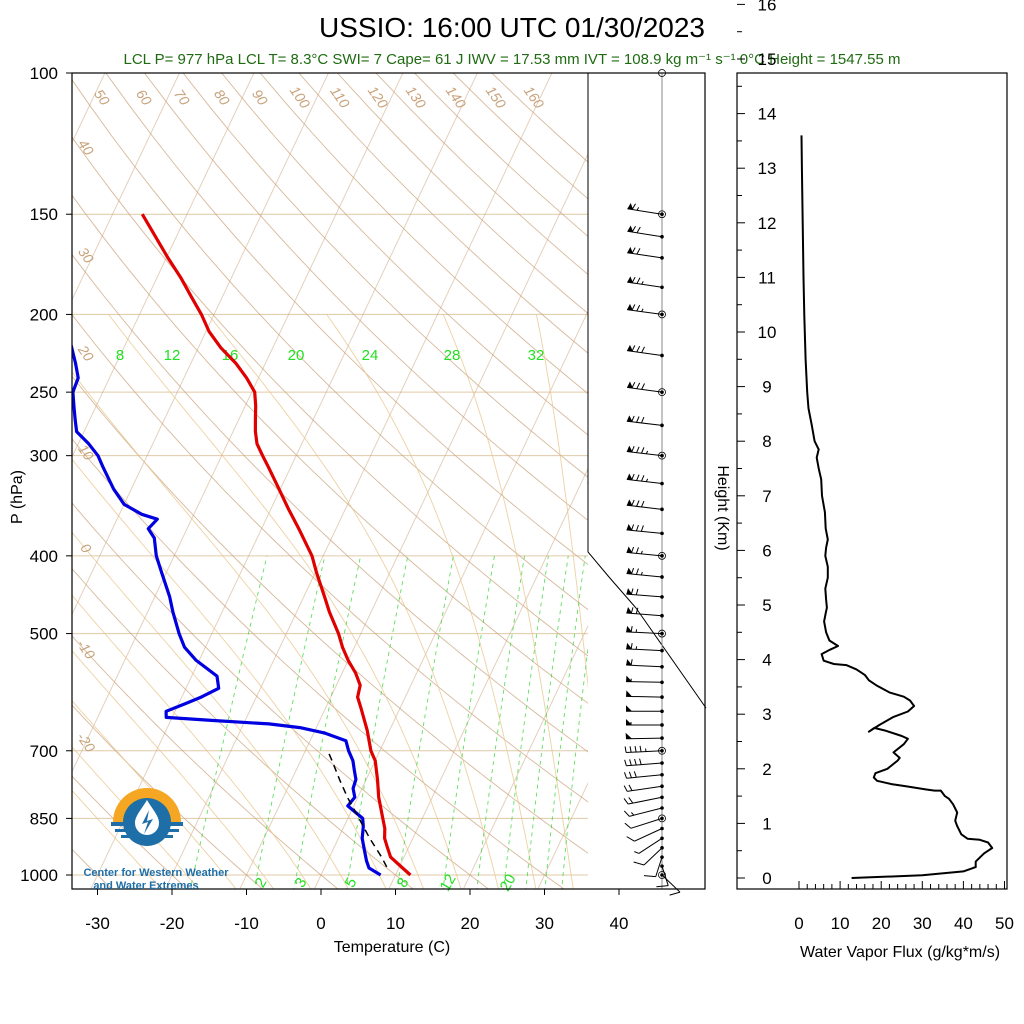 The image size is (1024, 1024). Describe the element at coordinates (300, 97) in the screenshot. I see `dry-adiabat-label: 100` at that location.